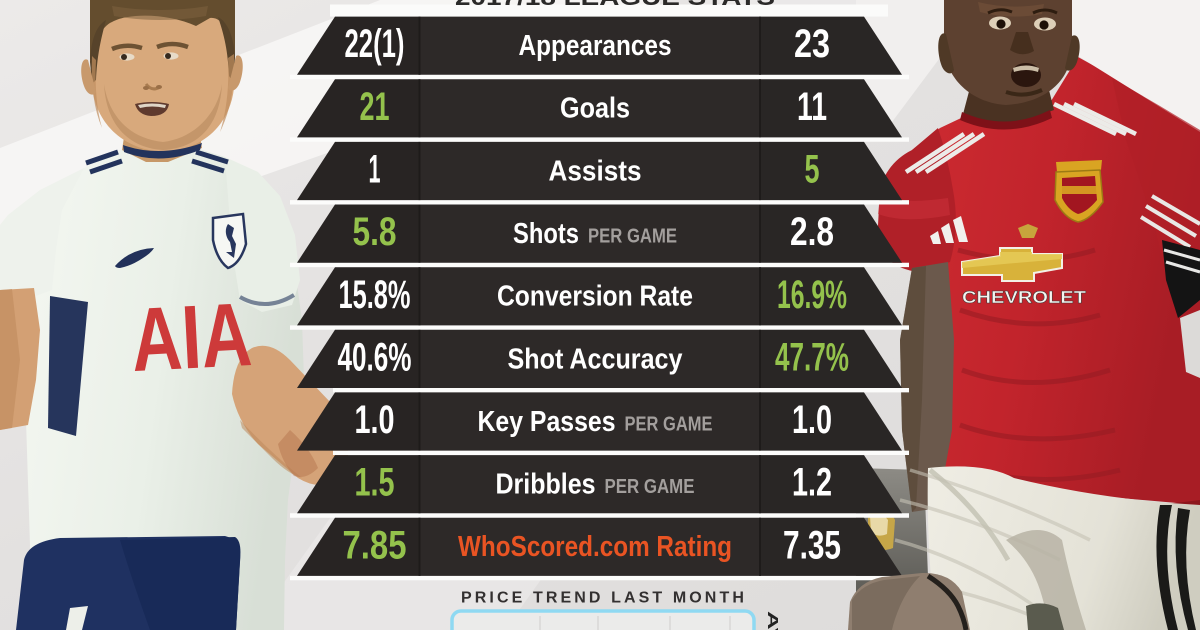 This screenshot has height=630, width=1200. What do you see at coordinates (595, 109) in the screenshot?
I see `svg-text: Goals` at bounding box center [595, 109].